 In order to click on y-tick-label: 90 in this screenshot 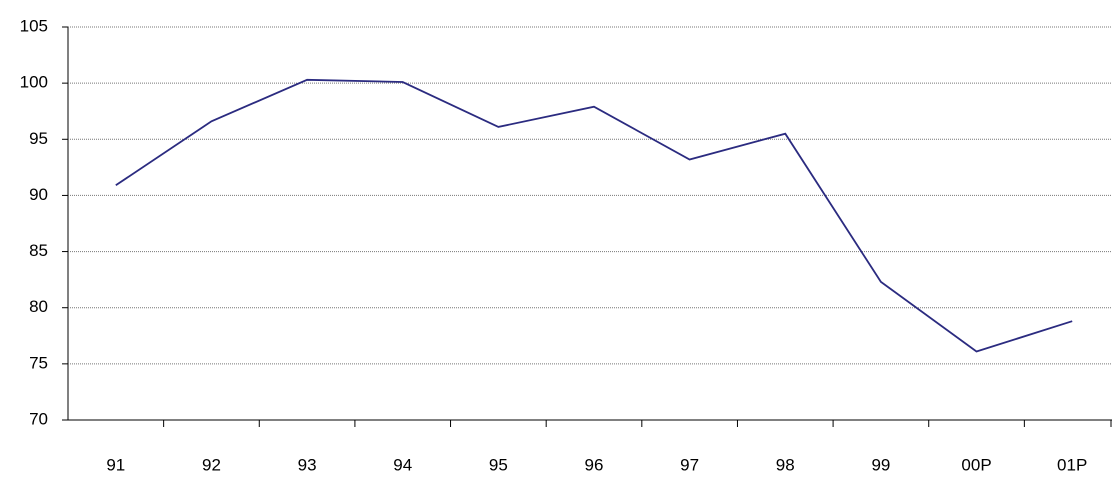, I will do `click(38, 194)`.